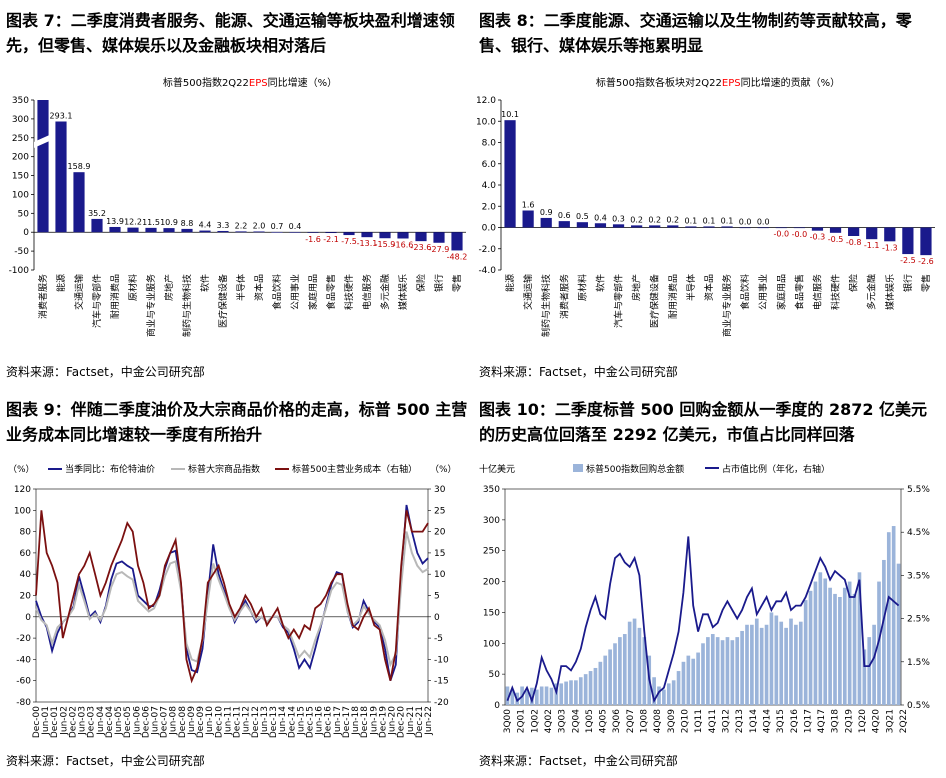 This screenshot has height=778, width=946. Describe the element at coordinates (578, 468) in the screenshot. I see `fig10-legend-swatch` at that location.